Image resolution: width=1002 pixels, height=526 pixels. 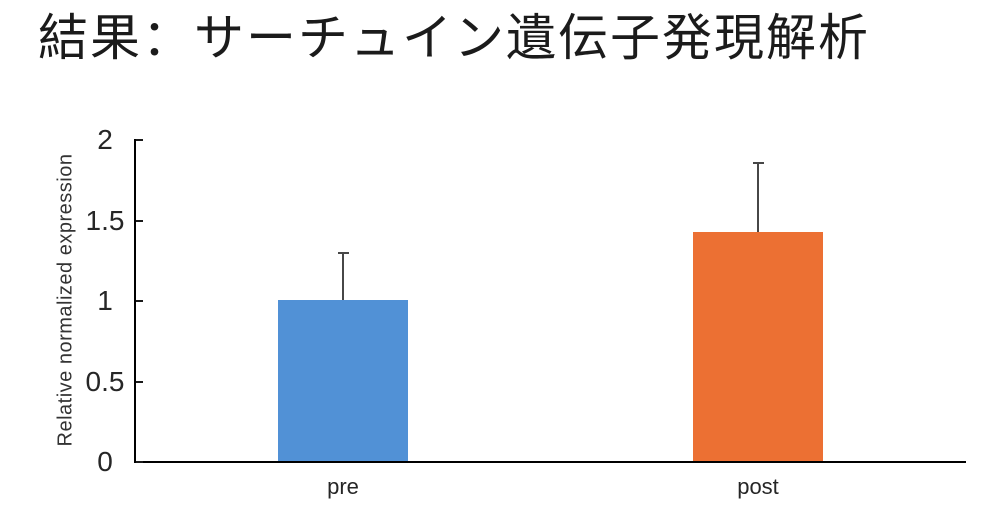 What do you see at coordinates (758, 486) in the screenshot?
I see `category-label-post: post` at bounding box center [758, 486].